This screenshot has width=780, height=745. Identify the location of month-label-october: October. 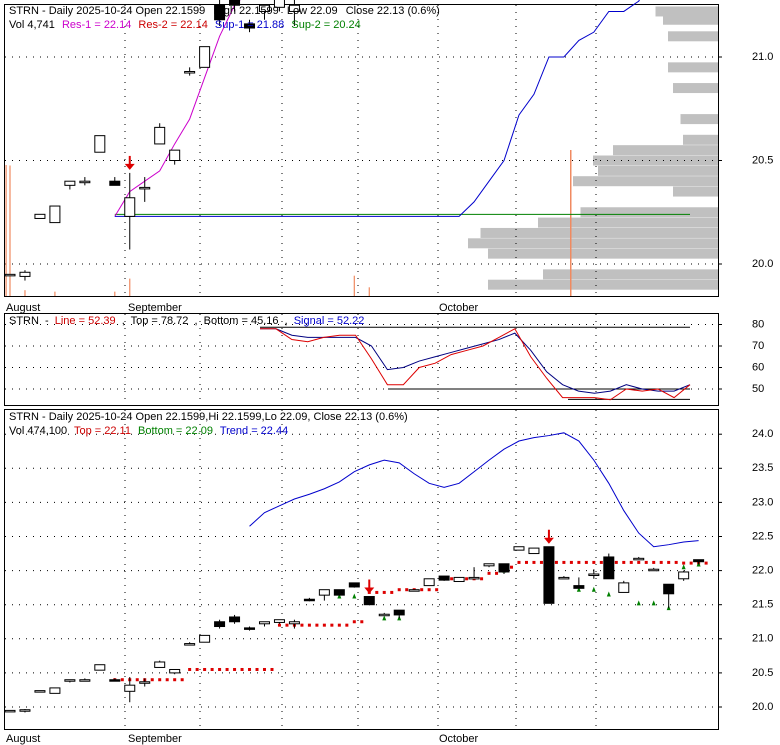
(458, 308).